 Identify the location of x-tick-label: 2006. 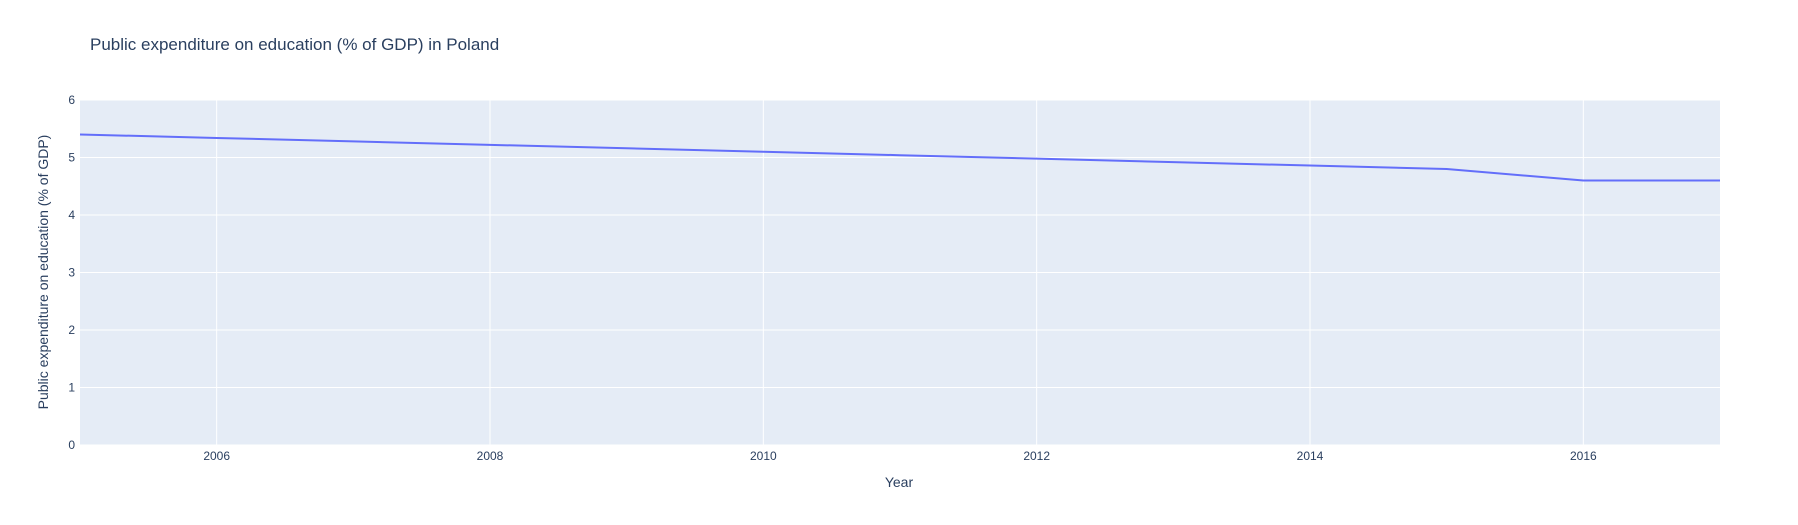
(216, 456).